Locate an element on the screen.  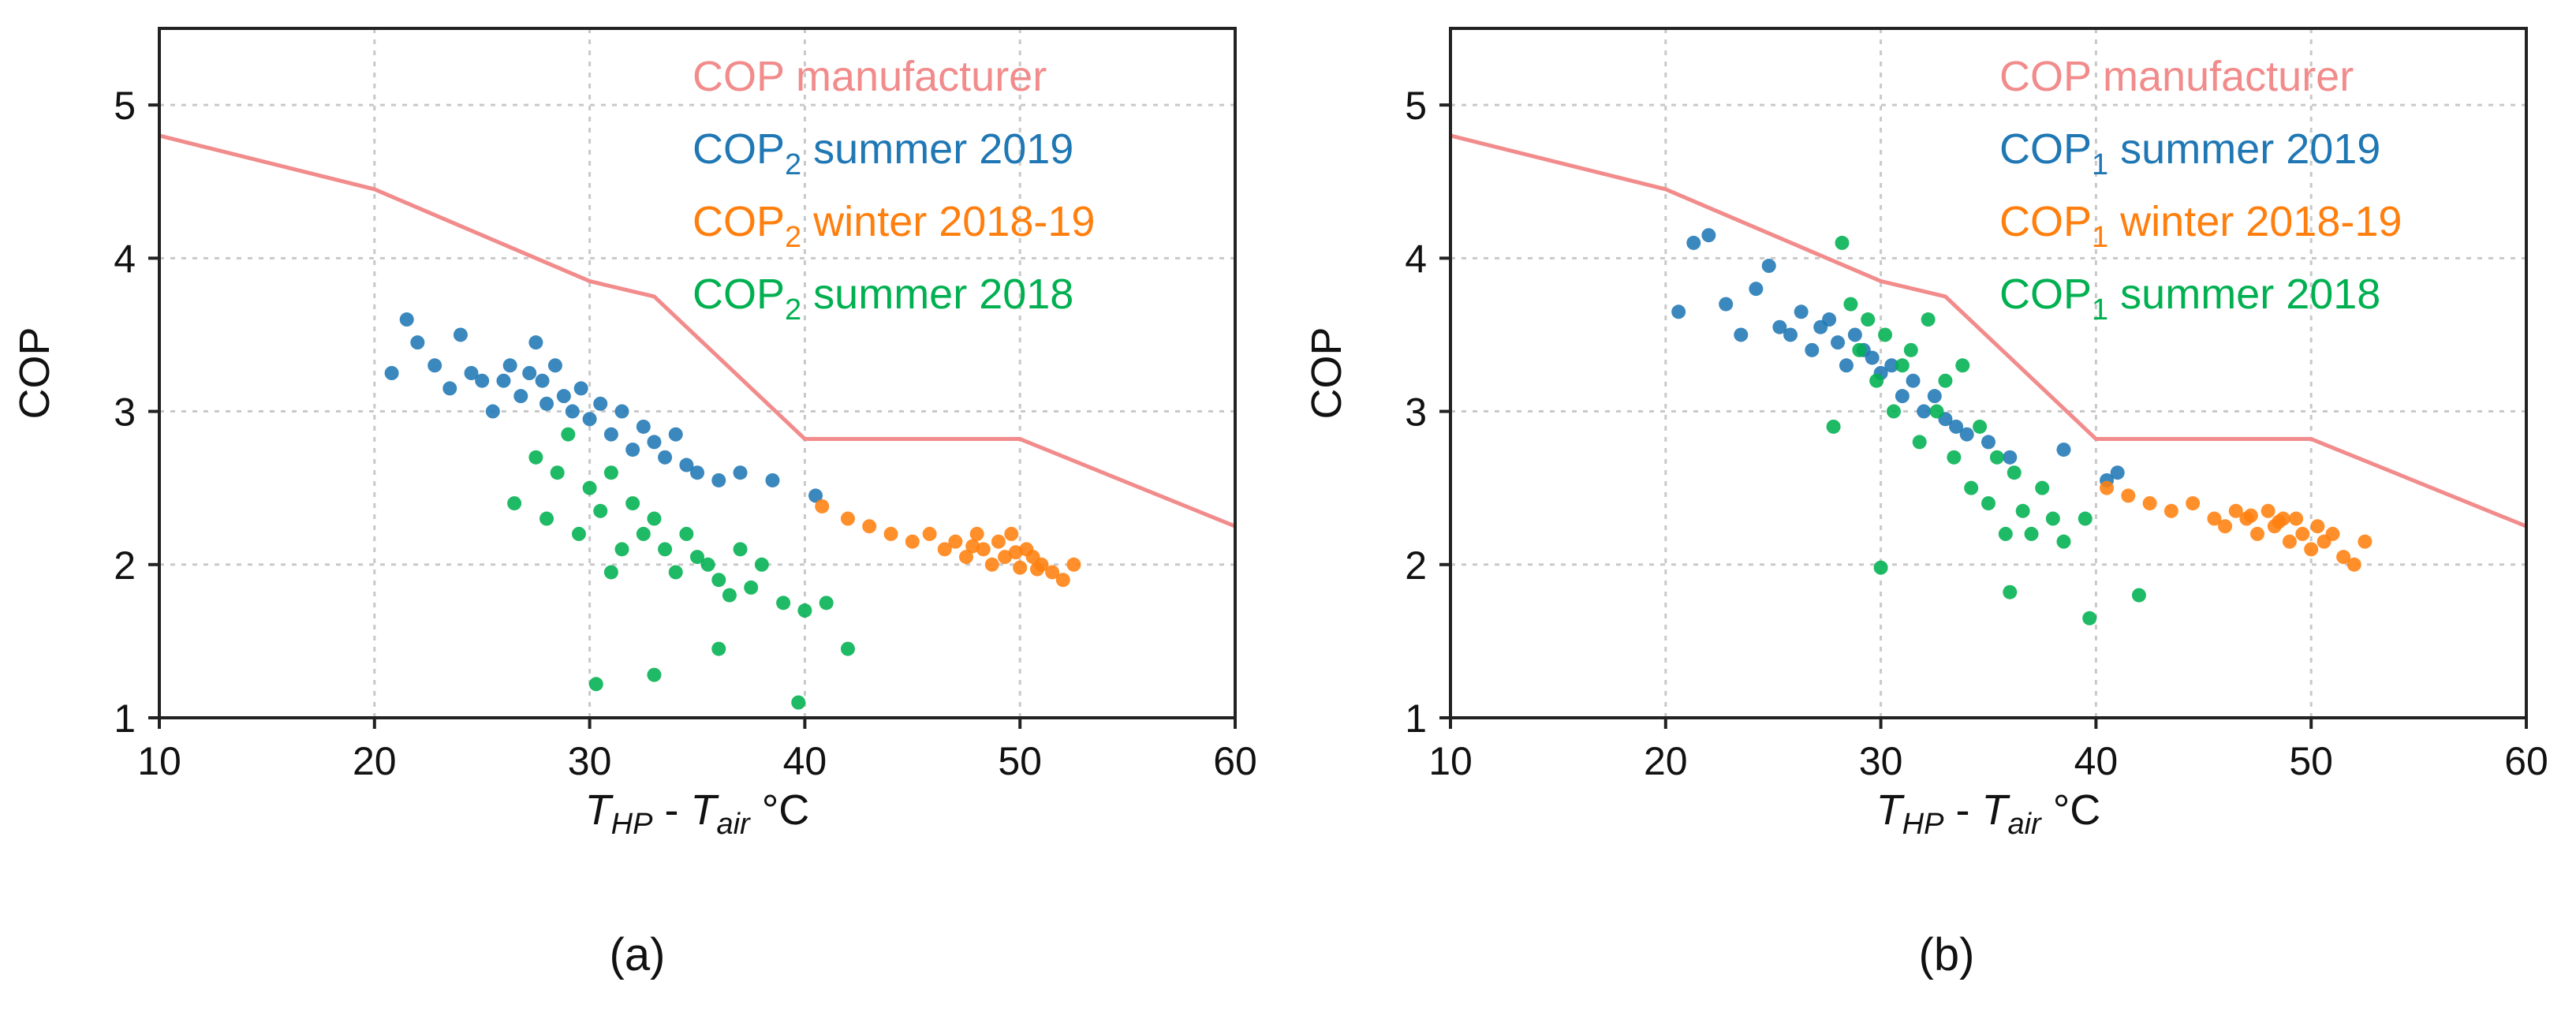
legend-entry-1: COP1 summer 2019 is located at coordinates (2189, 153).